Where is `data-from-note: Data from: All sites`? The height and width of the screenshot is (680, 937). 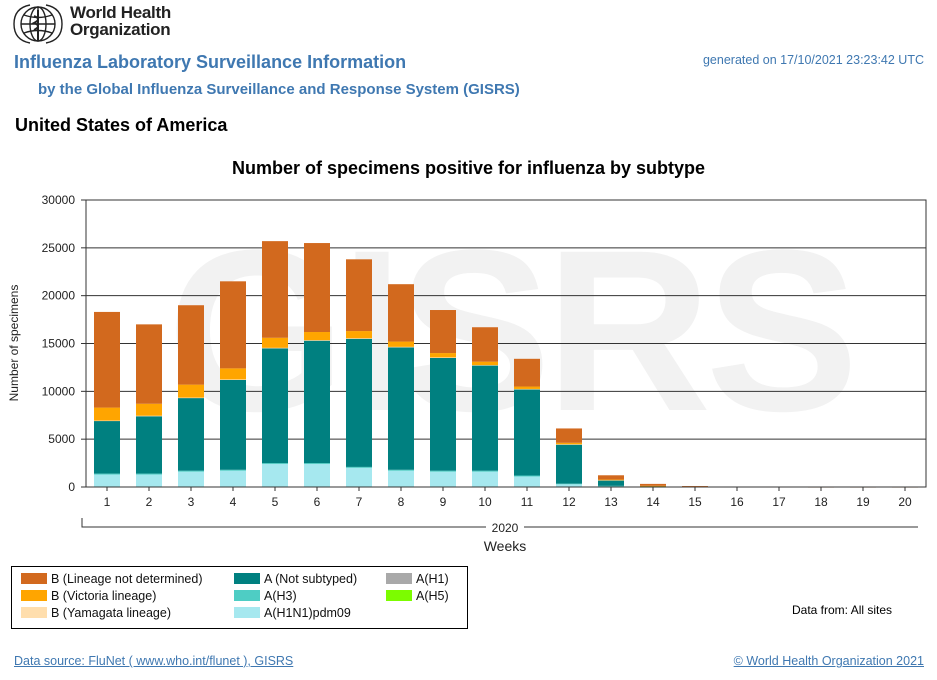
data-from-note: Data from: All sites is located at coordinates (842, 610).